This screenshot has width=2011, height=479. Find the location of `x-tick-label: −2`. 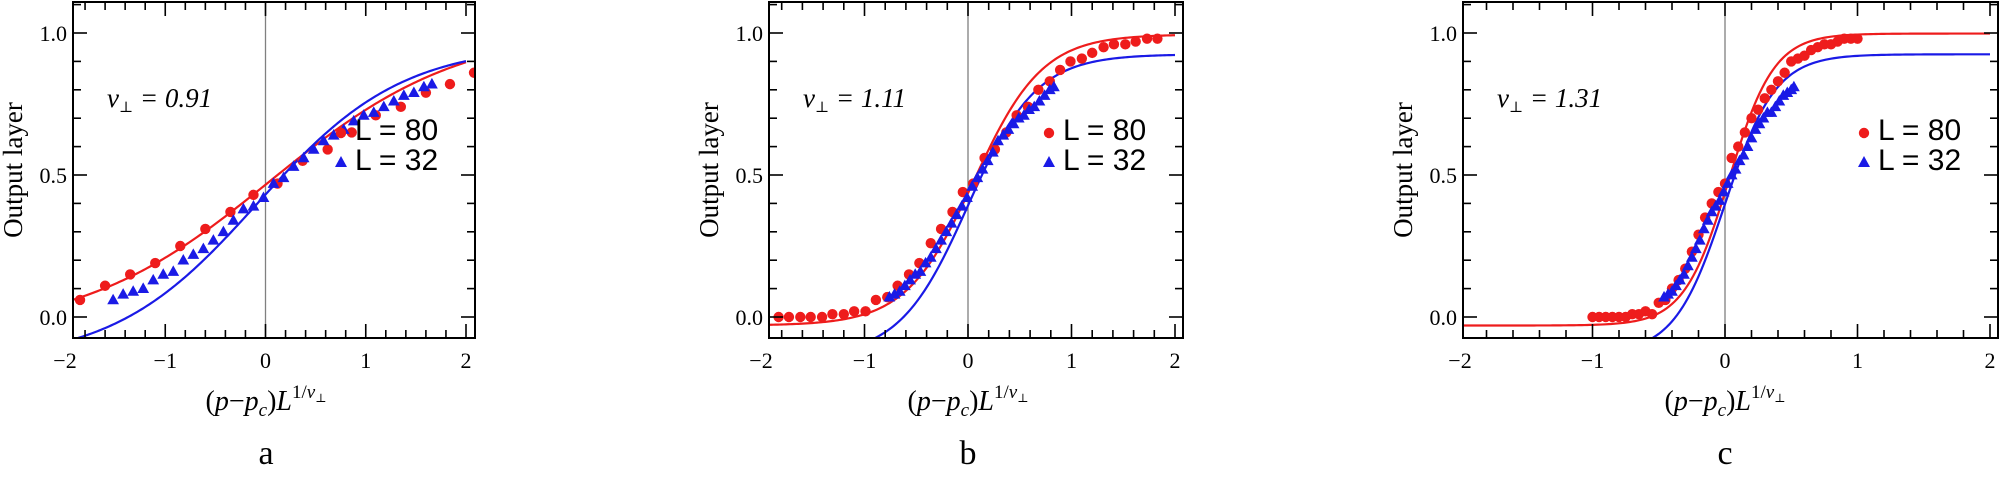

x-tick-label: −2 is located at coordinates (64, 360).